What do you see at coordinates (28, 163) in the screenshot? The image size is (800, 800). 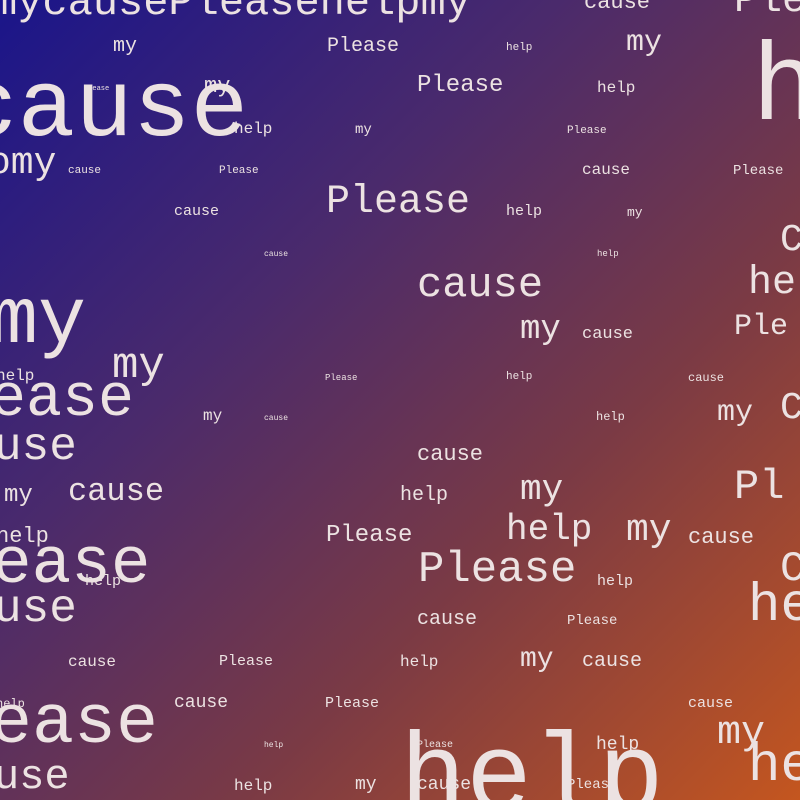 I see `word: omy` at bounding box center [28, 163].